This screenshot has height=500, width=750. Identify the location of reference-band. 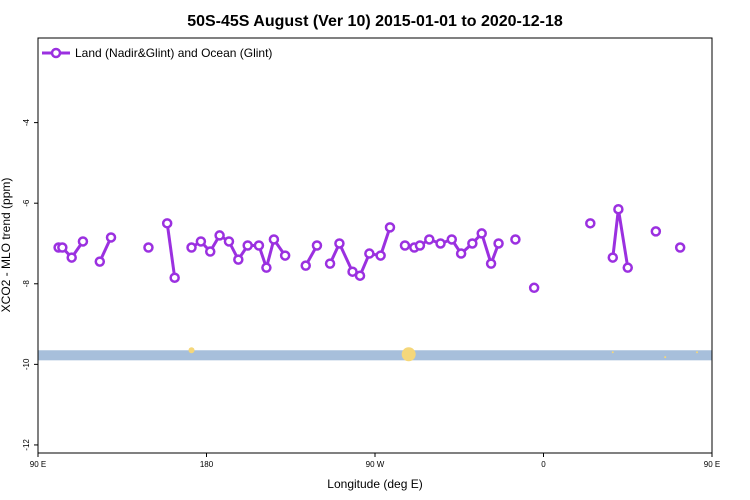
(375, 355).